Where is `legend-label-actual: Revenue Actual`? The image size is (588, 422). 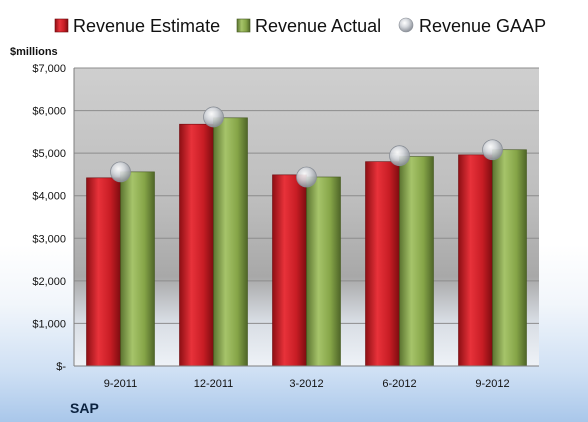
legend-label-actual: Revenue Actual is located at coordinates (318, 26).